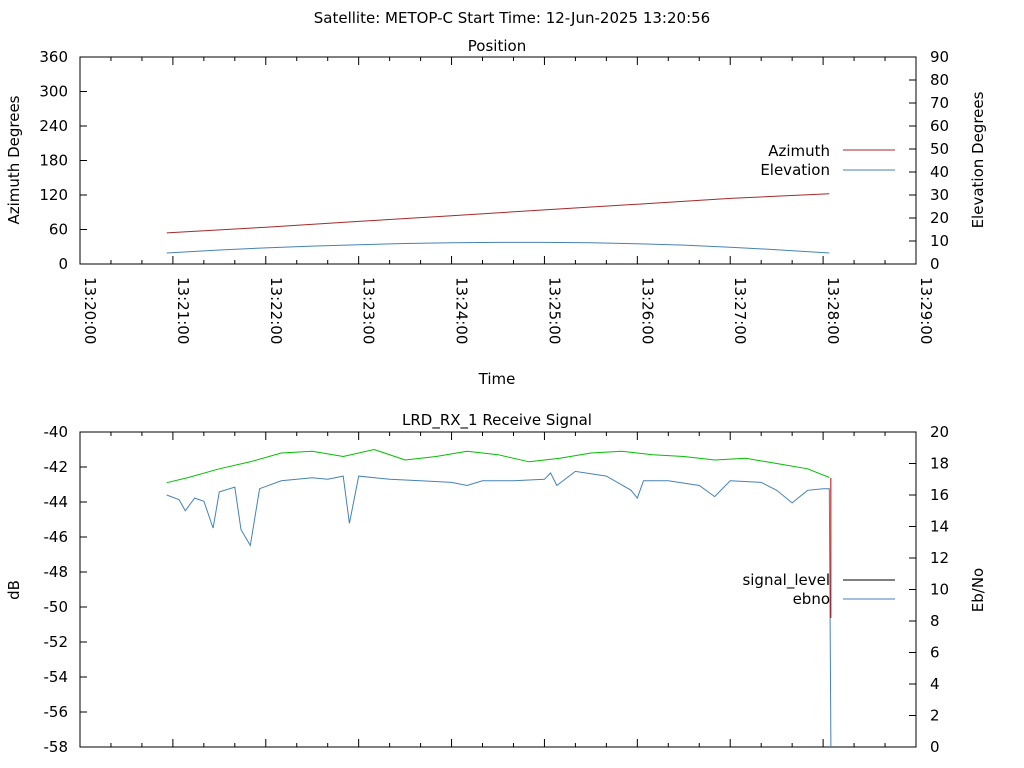  I want to click on y-tick-label: -58, so click(56, 747).